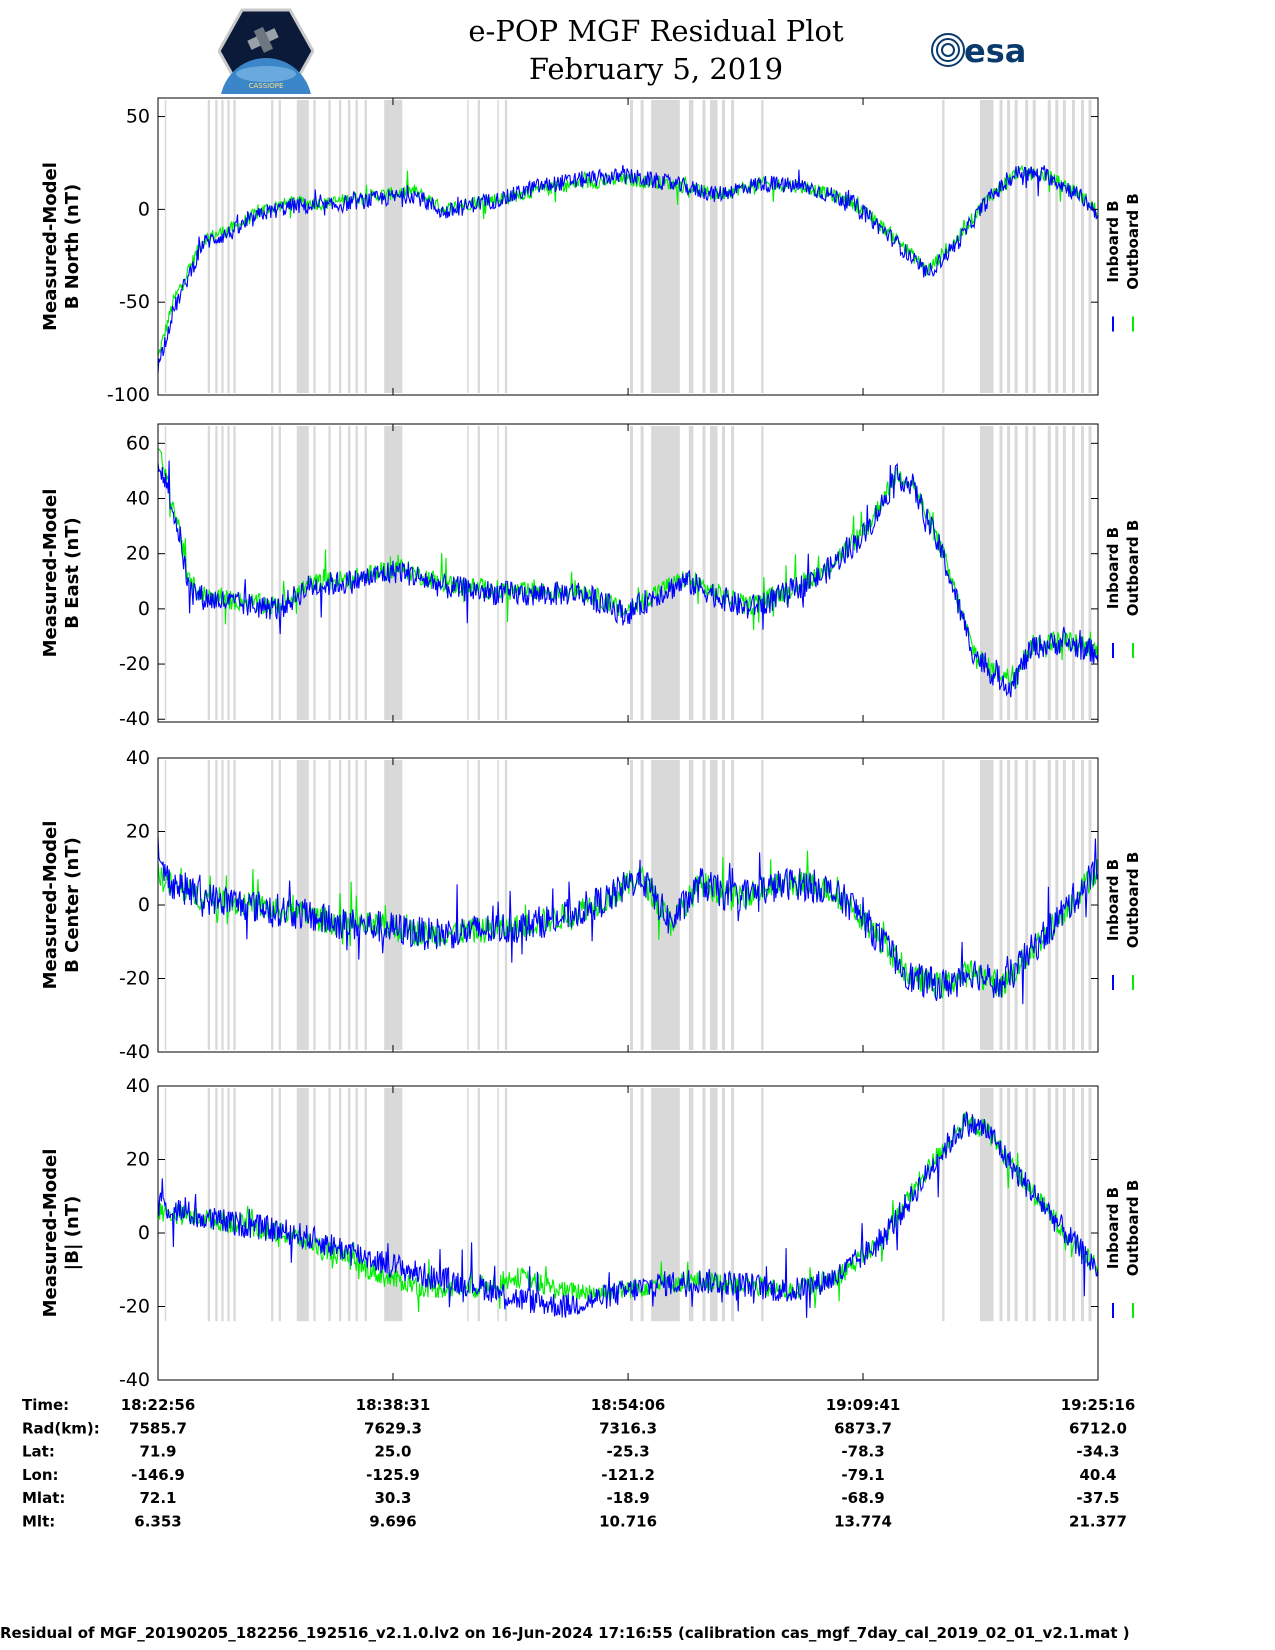  Describe the element at coordinates (158, 1475) in the screenshot. I see `info-cell: -146.9` at that location.